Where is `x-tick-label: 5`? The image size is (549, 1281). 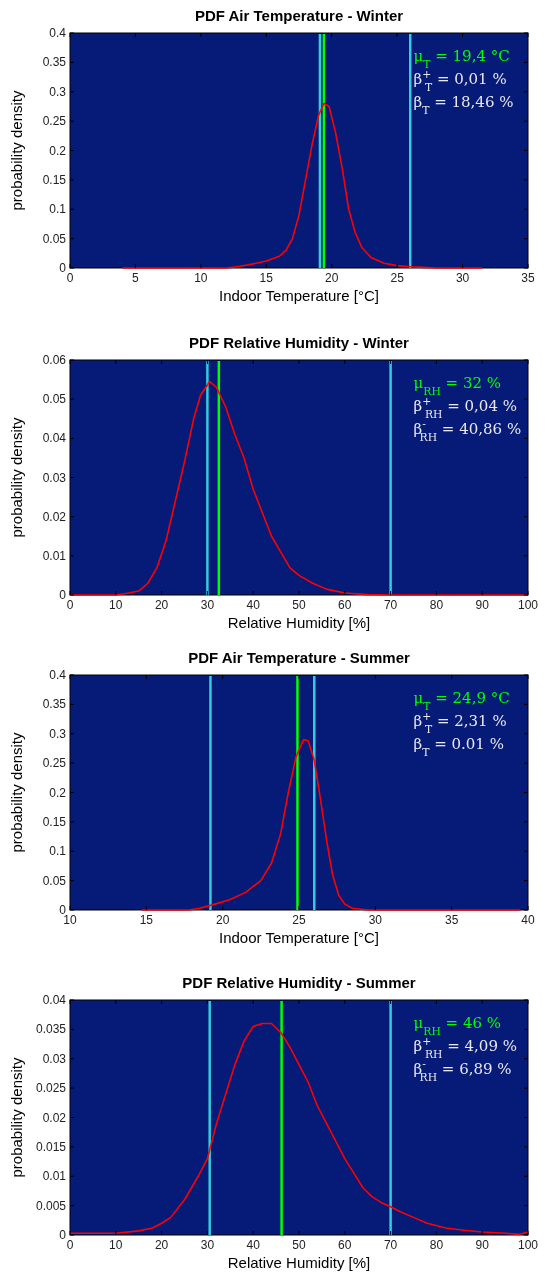
x-tick-label: 5 is located at coordinates (136, 278).